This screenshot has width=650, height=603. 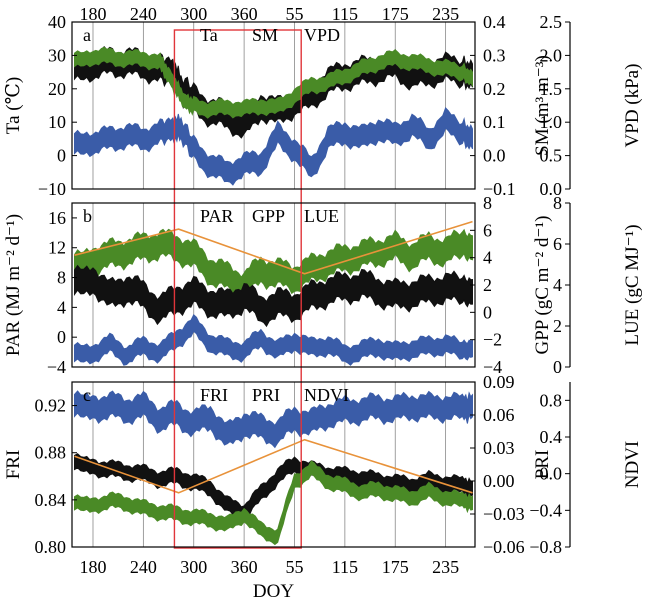 I want to click on right2-tick-label-b: 6, so click(x=557, y=244).